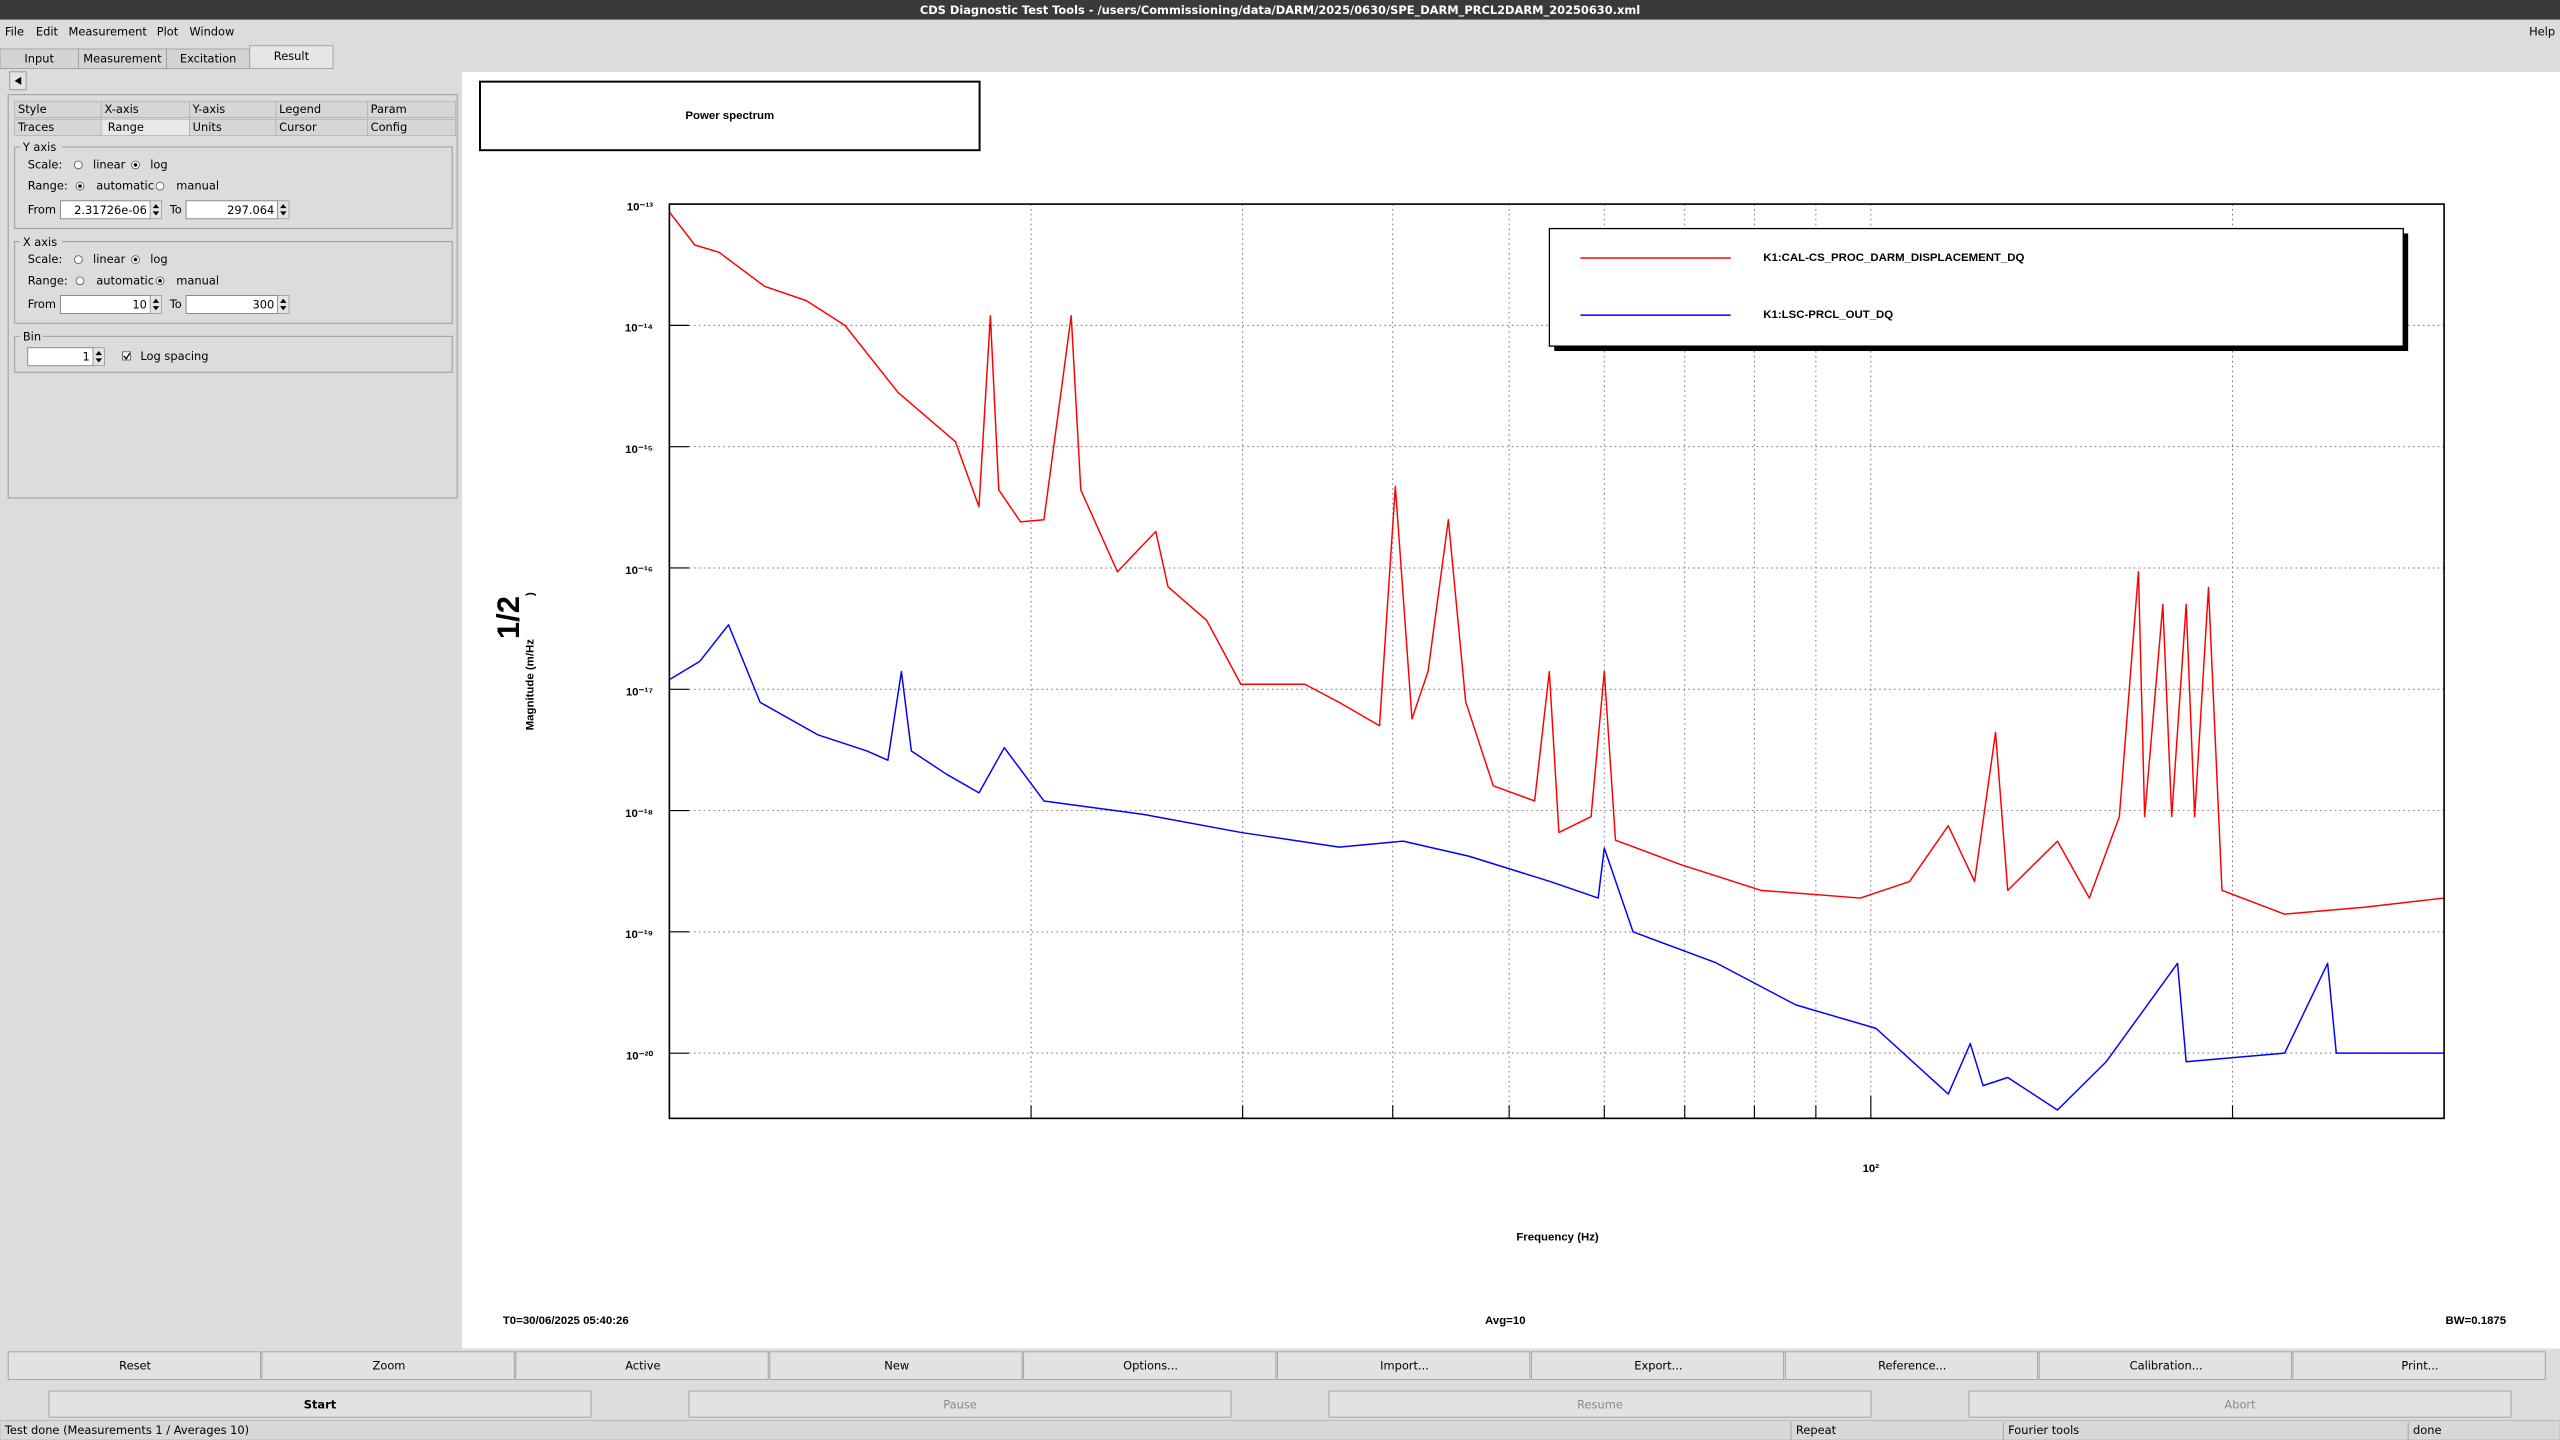  What do you see at coordinates (250, 210) in the screenshot?
I see `input-value: 297.064` at bounding box center [250, 210].